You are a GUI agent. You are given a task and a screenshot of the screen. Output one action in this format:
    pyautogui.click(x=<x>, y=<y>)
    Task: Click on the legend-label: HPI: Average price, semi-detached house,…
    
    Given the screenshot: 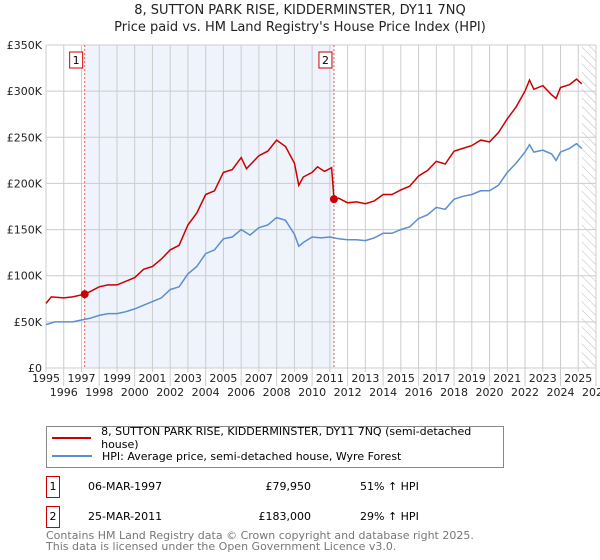 What is the action you would take?
    pyautogui.click(x=252, y=456)
    